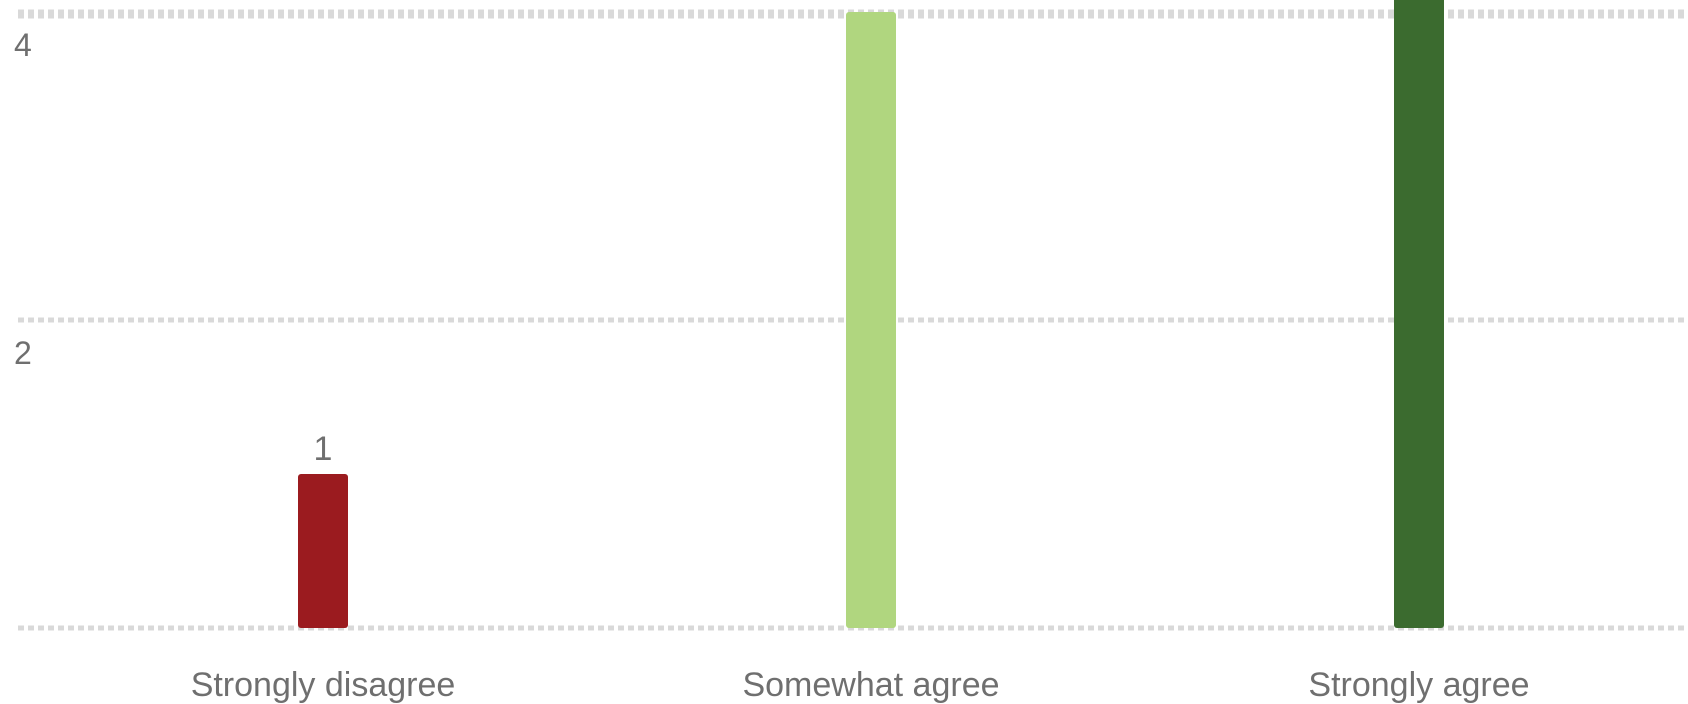 The height and width of the screenshot is (704, 1688). What do you see at coordinates (23, 353) in the screenshot?
I see `y-tick-label: 2` at bounding box center [23, 353].